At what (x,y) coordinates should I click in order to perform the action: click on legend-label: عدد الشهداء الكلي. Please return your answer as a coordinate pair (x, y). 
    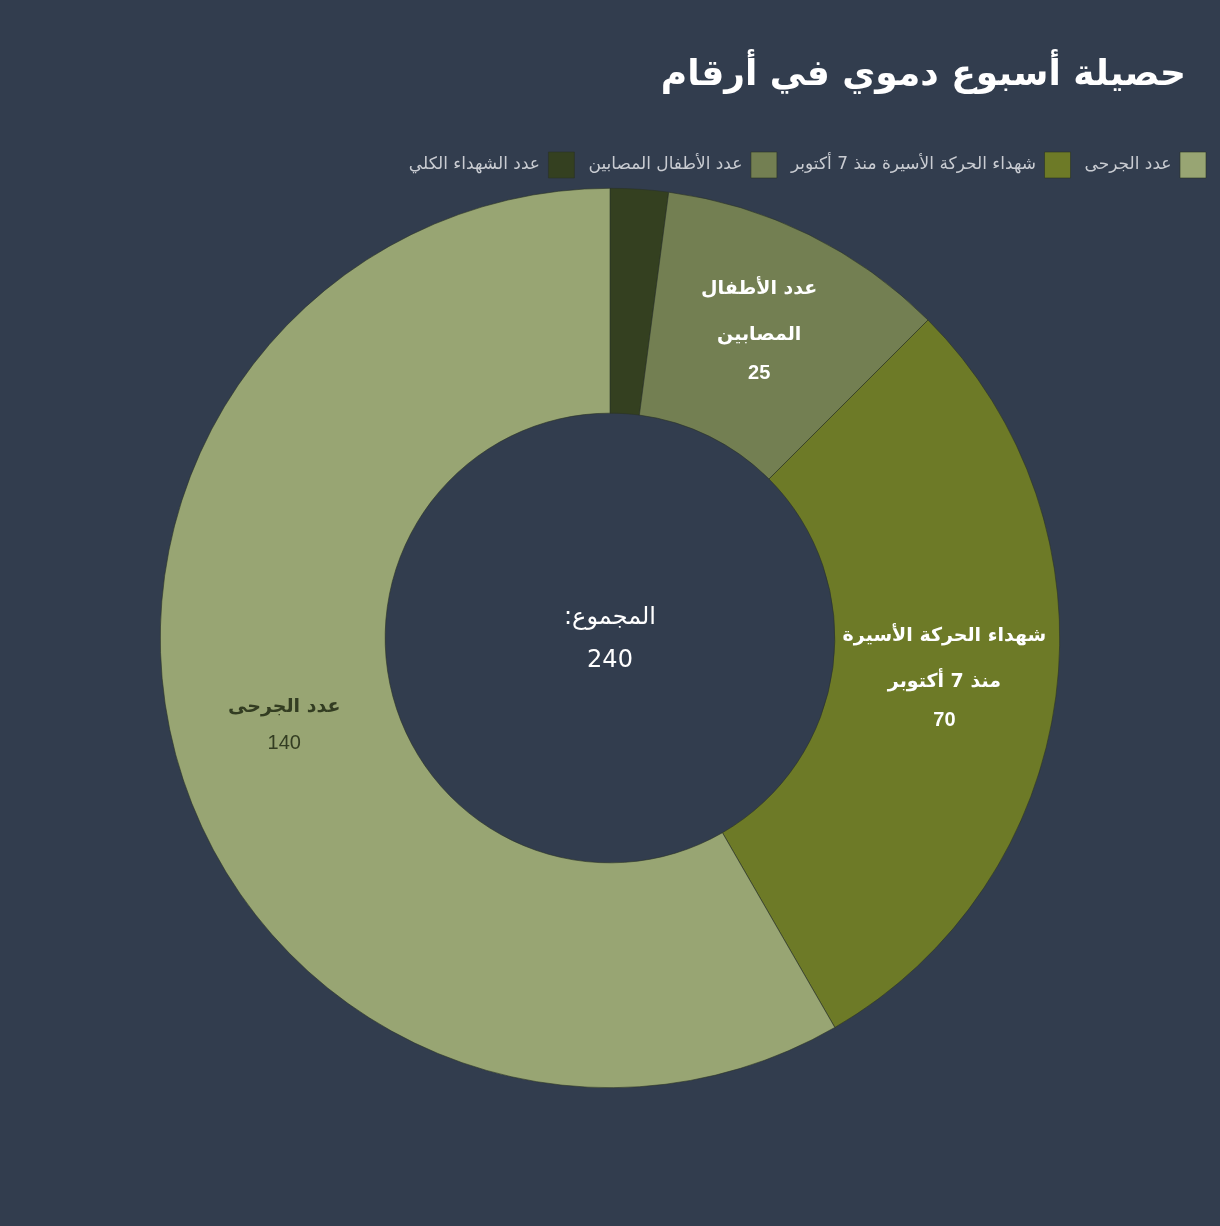
    Looking at the image, I should click on (474, 164).